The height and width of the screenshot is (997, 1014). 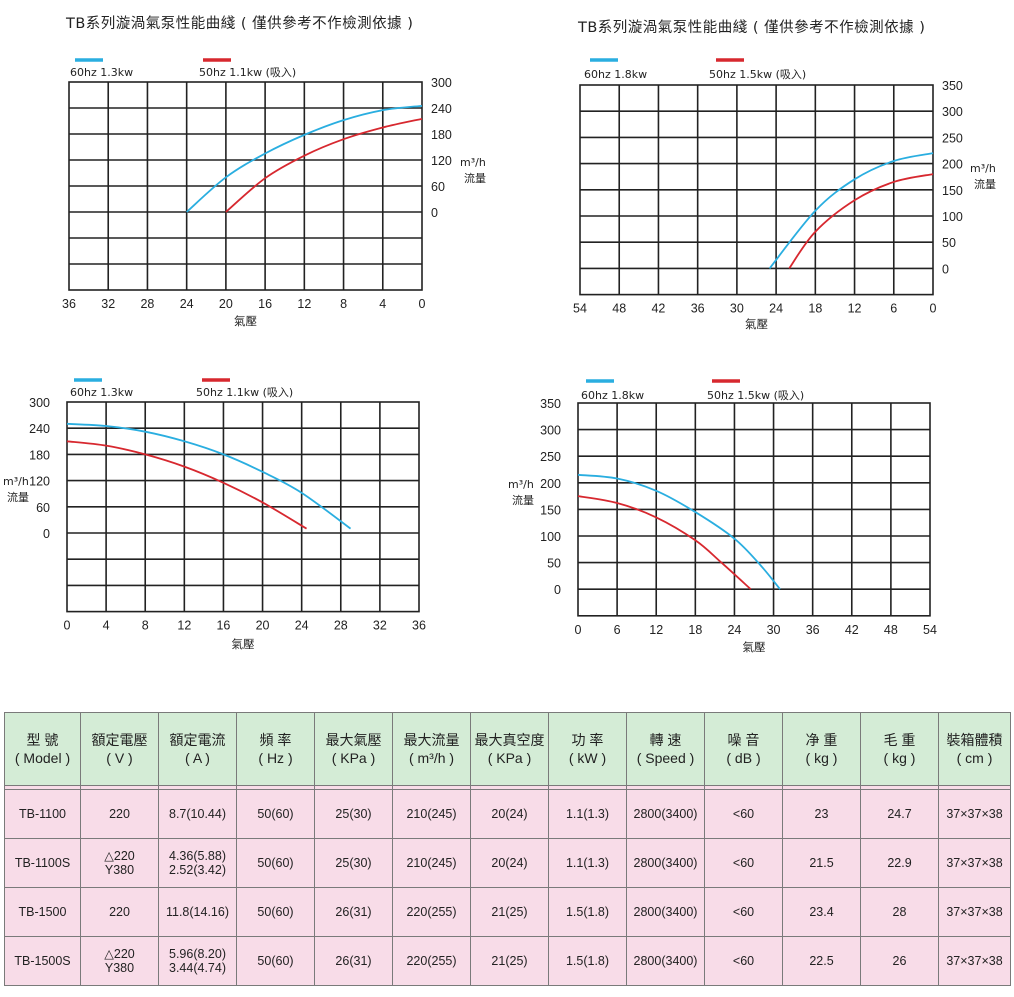 What do you see at coordinates (743, 961) in the screenshot?
I see `table-cell: <60` at bounding box center [743, 961].